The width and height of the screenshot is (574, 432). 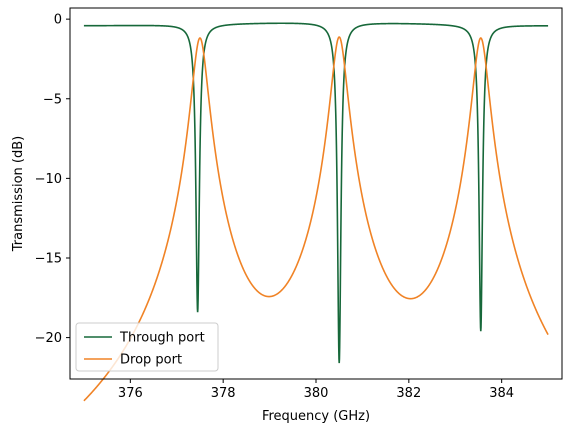 What do you see at coordinates (223, 393) in the screenshot?
I see `x-tick-label: 378` at bounding box center [223, 393].